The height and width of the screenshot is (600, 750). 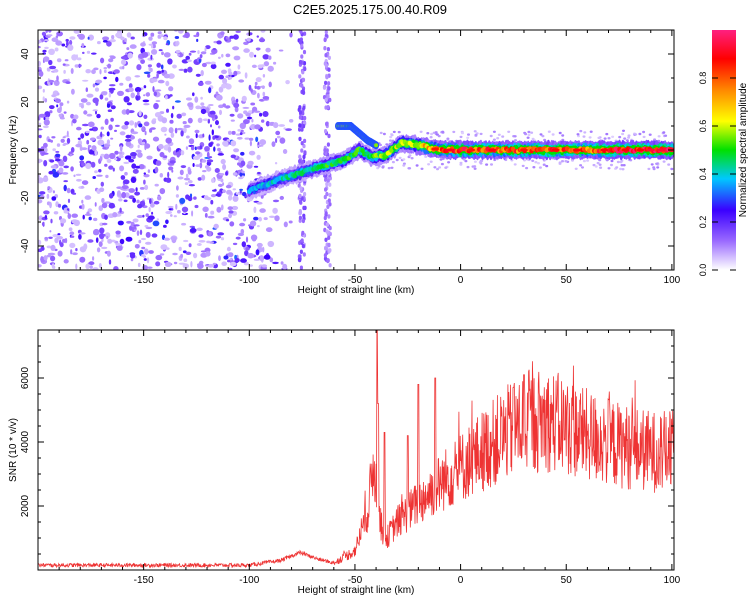 I want to click on ridge-peak, so click(x=650, y=150).